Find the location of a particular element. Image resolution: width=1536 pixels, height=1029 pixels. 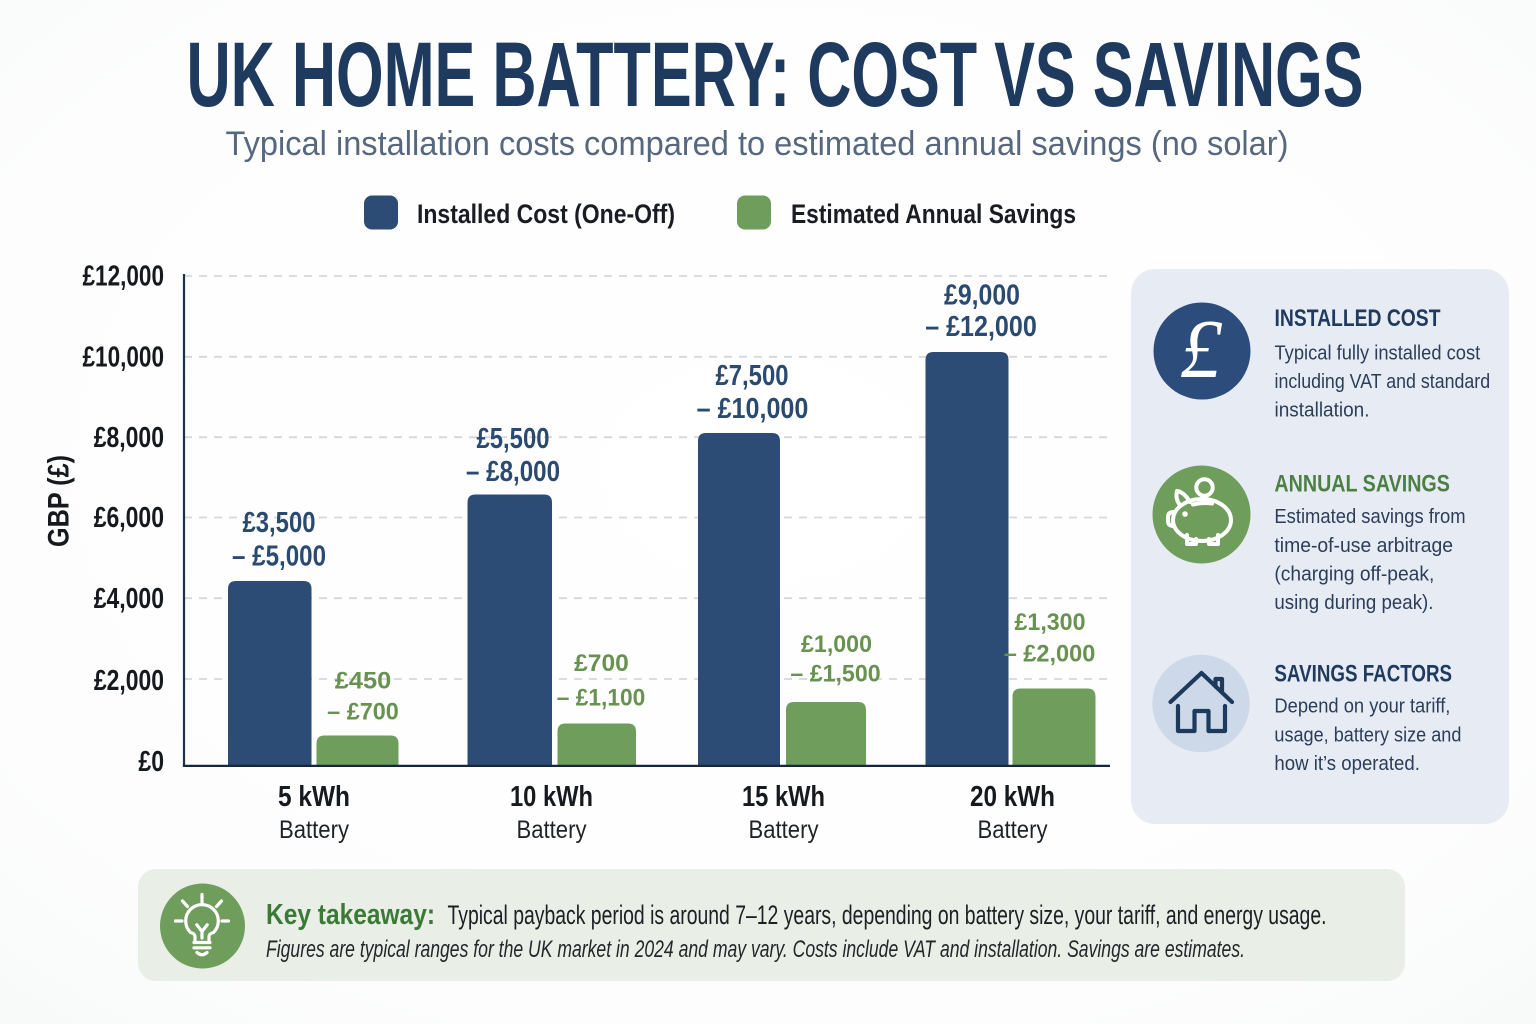

svg-text: – £8,000 is located at coordinates (513, 472).